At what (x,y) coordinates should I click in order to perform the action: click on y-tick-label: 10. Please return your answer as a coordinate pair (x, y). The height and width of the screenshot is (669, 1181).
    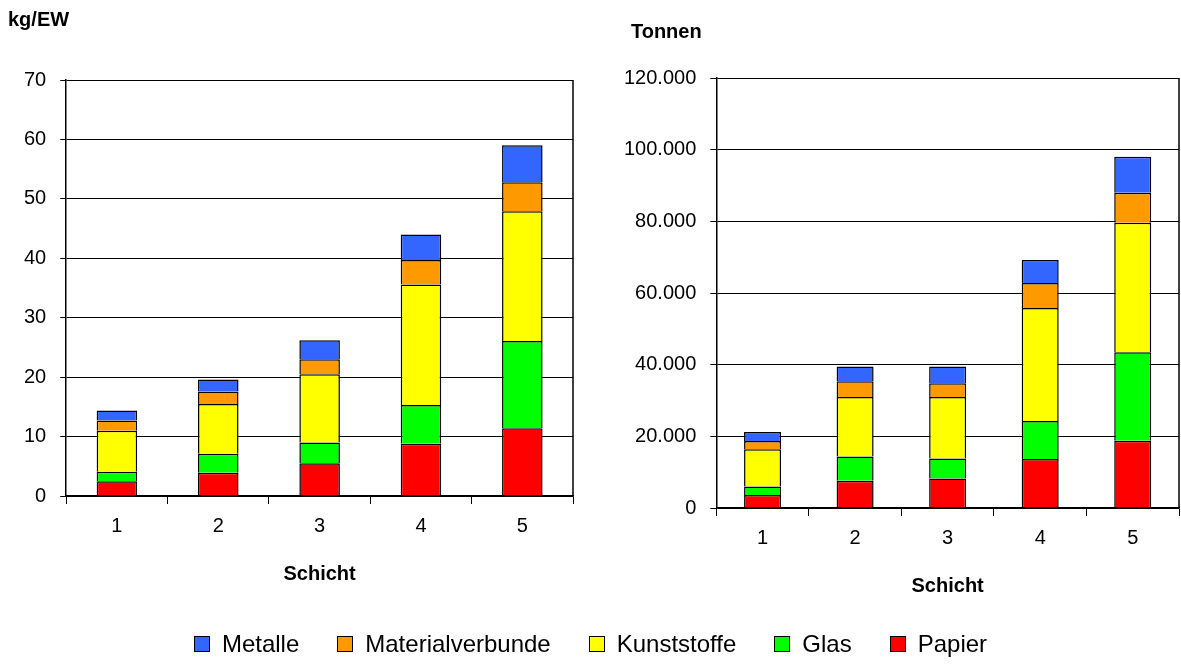
    Looking at the image, I should click on (35, 435).